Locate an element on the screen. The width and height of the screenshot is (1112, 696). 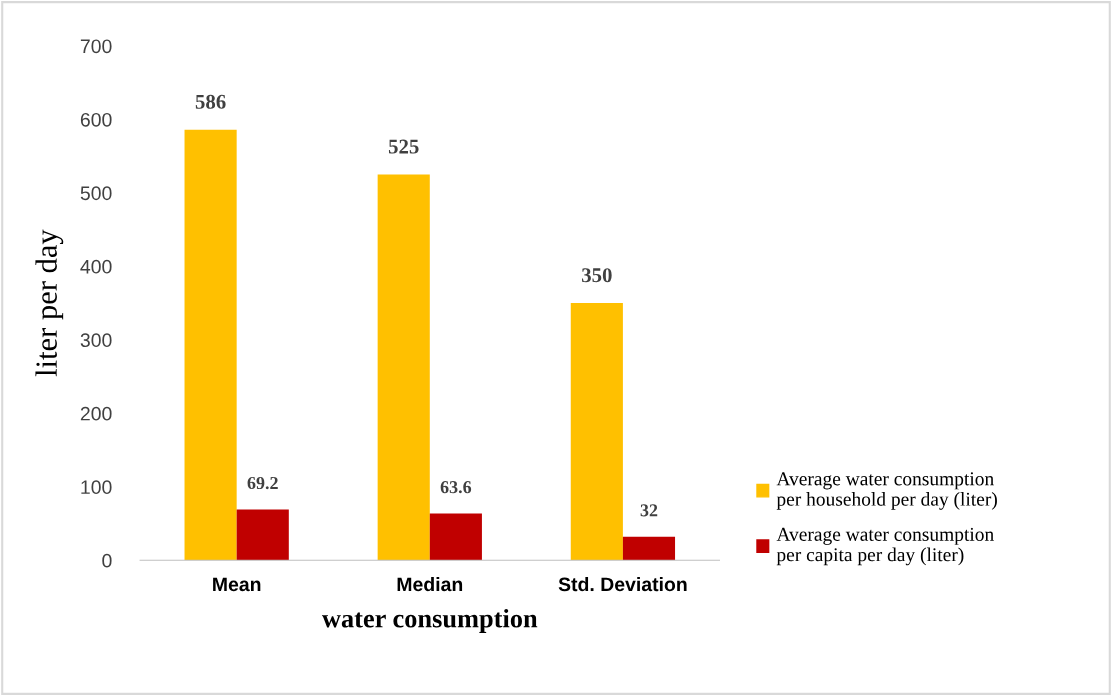
data-label: 63.6 is located at coordinates (456, 487).